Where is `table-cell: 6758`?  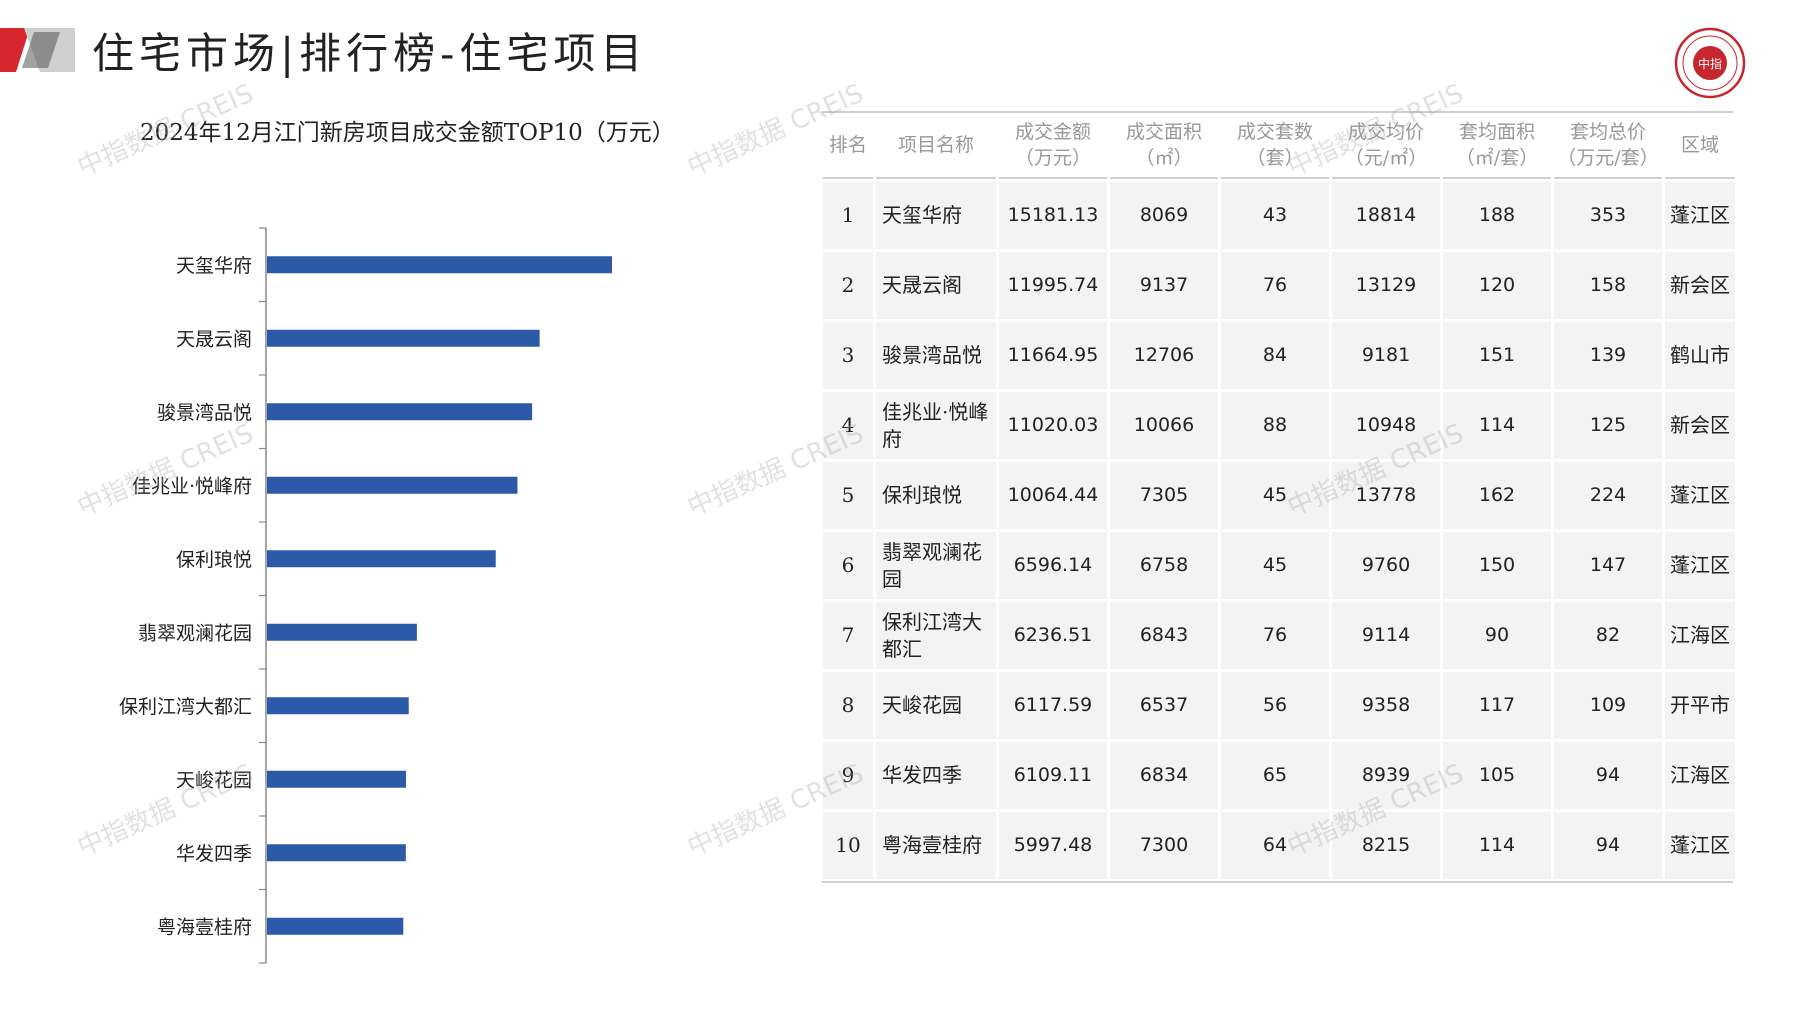 table-cell: 6758 is located at coordinates (1164, 565).